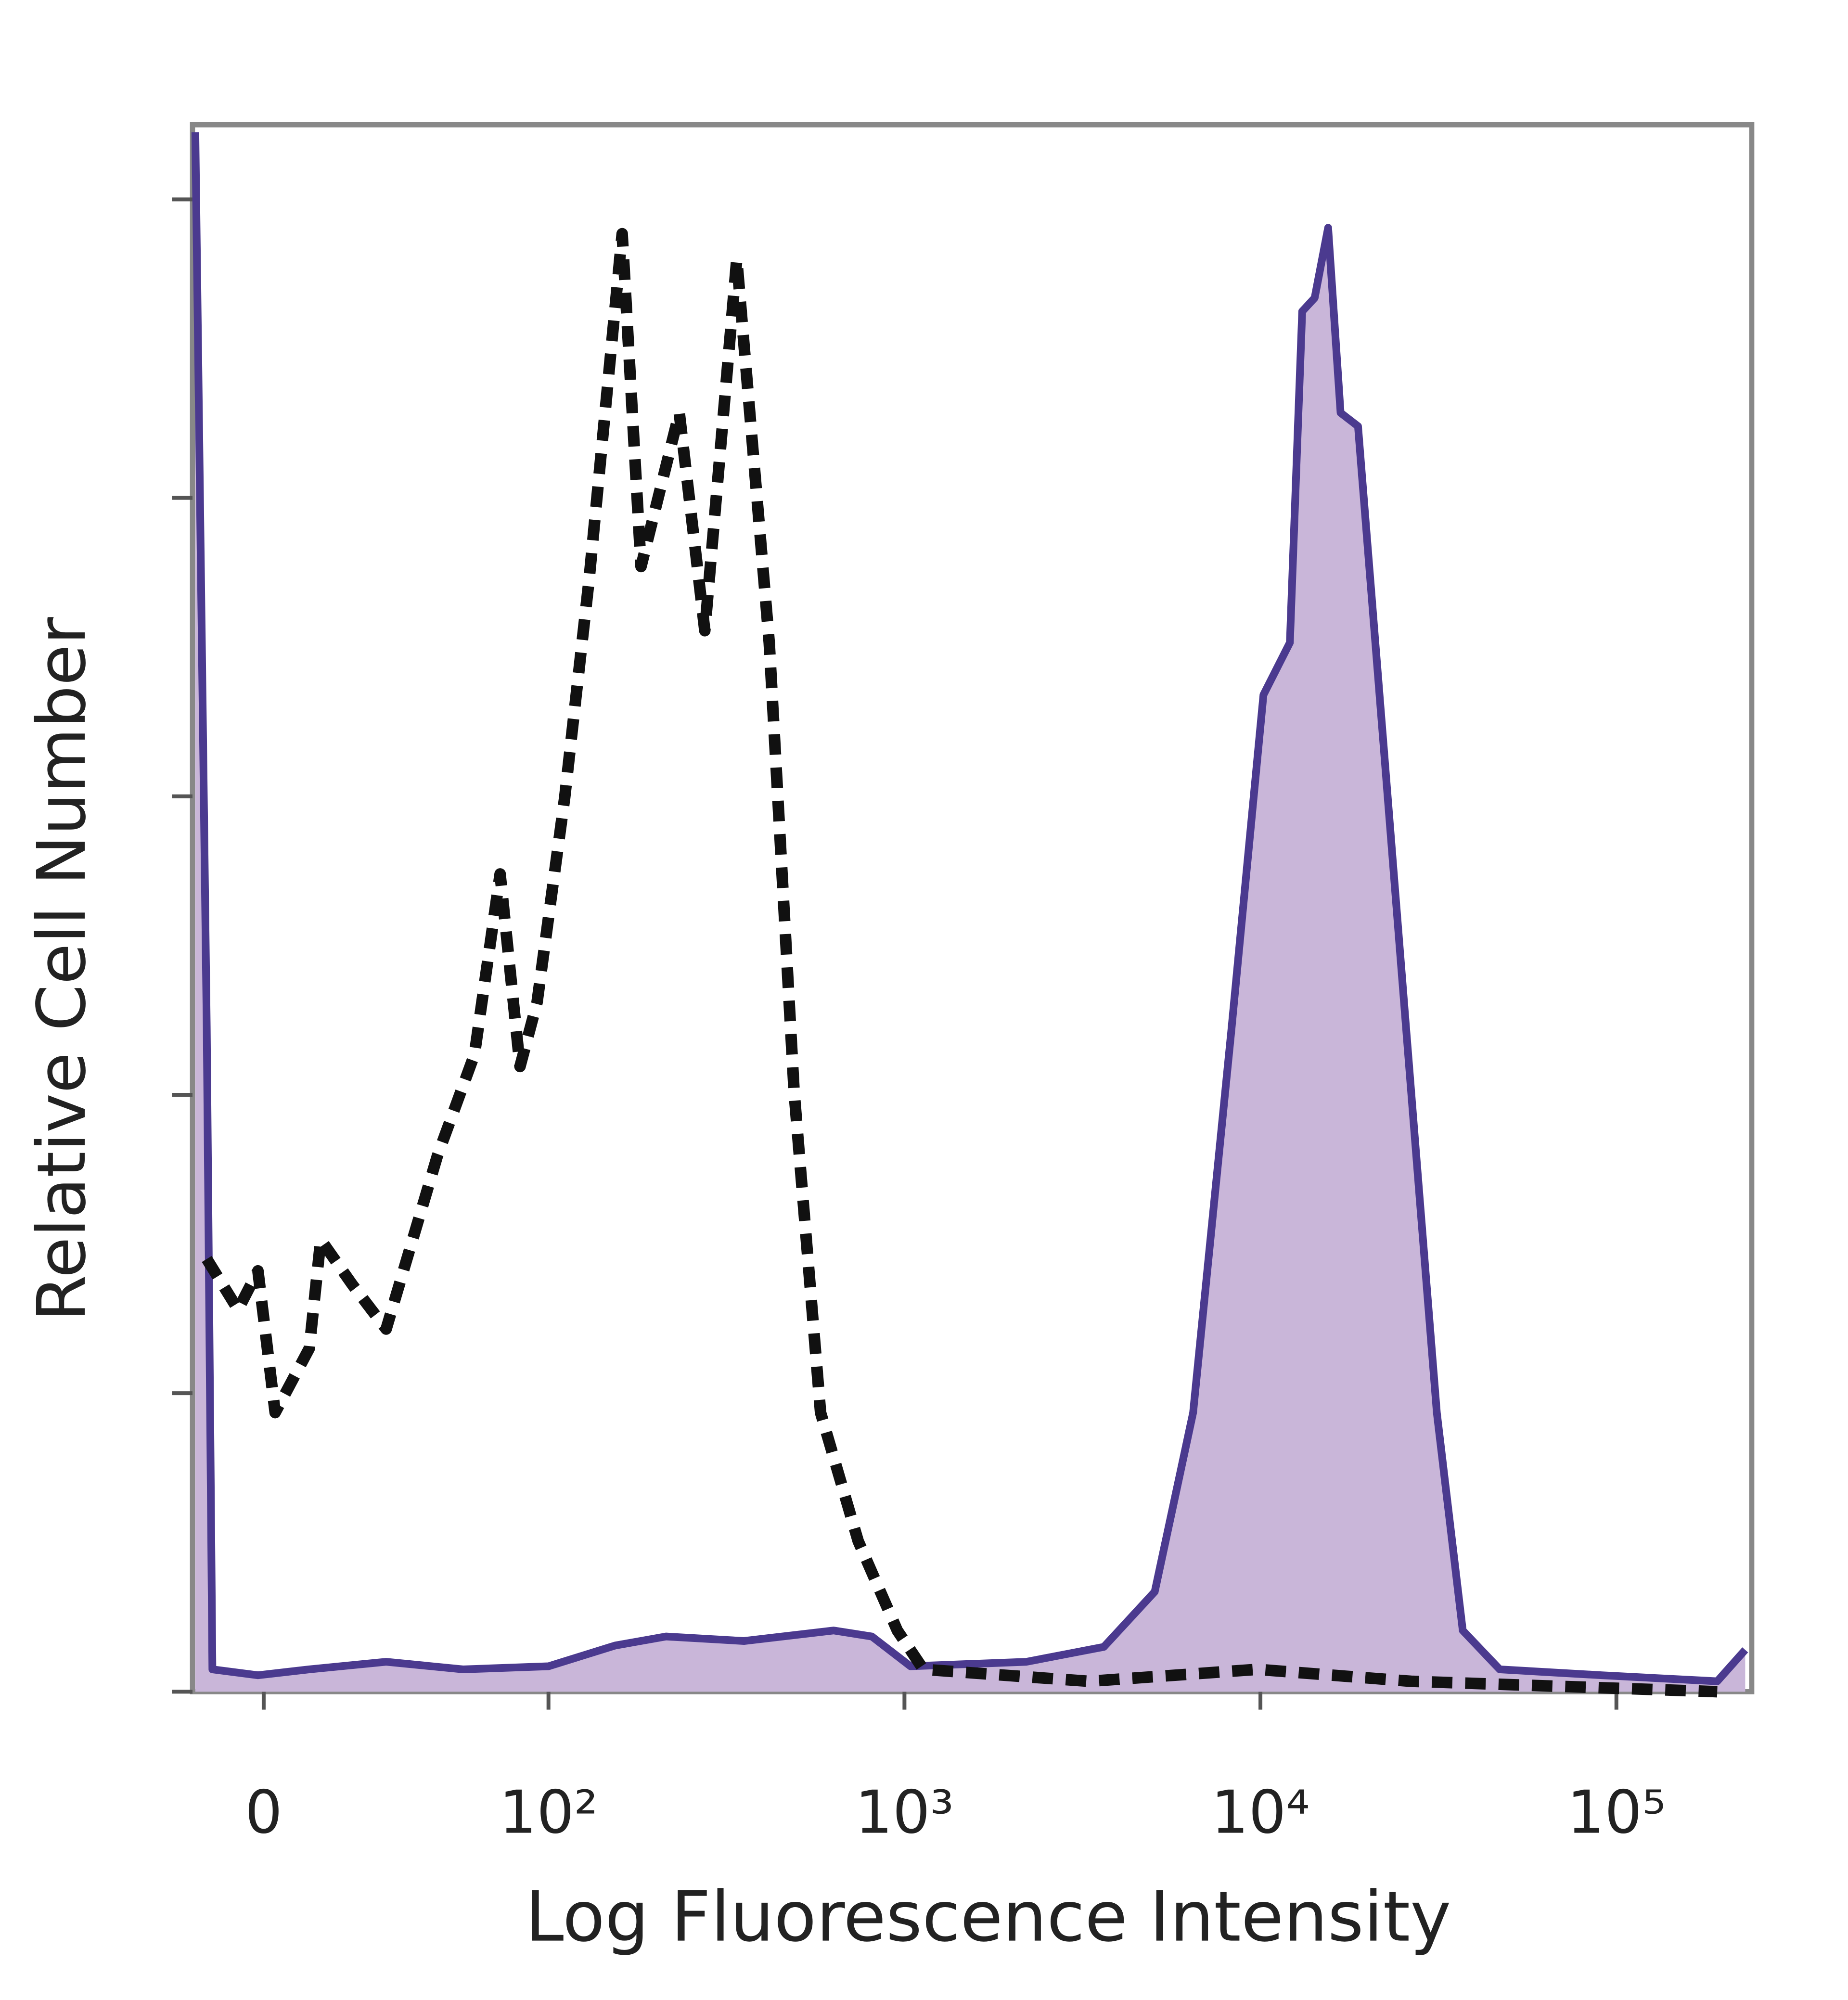 The image size is (1848, 2000). Describe the element at coordinates (1260, 1812) in the screenshot. I see `x-tick-label: 10⁴` at that location.